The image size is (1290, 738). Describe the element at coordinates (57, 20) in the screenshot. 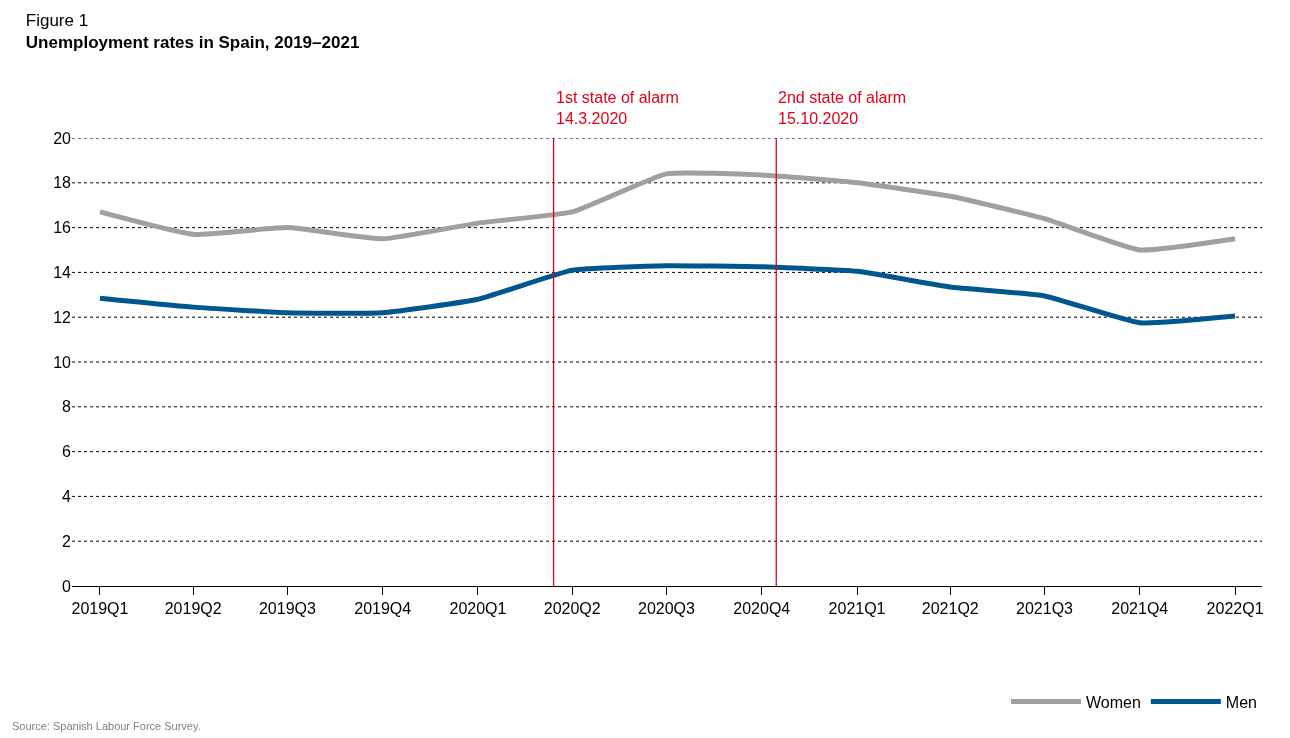

I see `chart-title: Figure 1` at that location.